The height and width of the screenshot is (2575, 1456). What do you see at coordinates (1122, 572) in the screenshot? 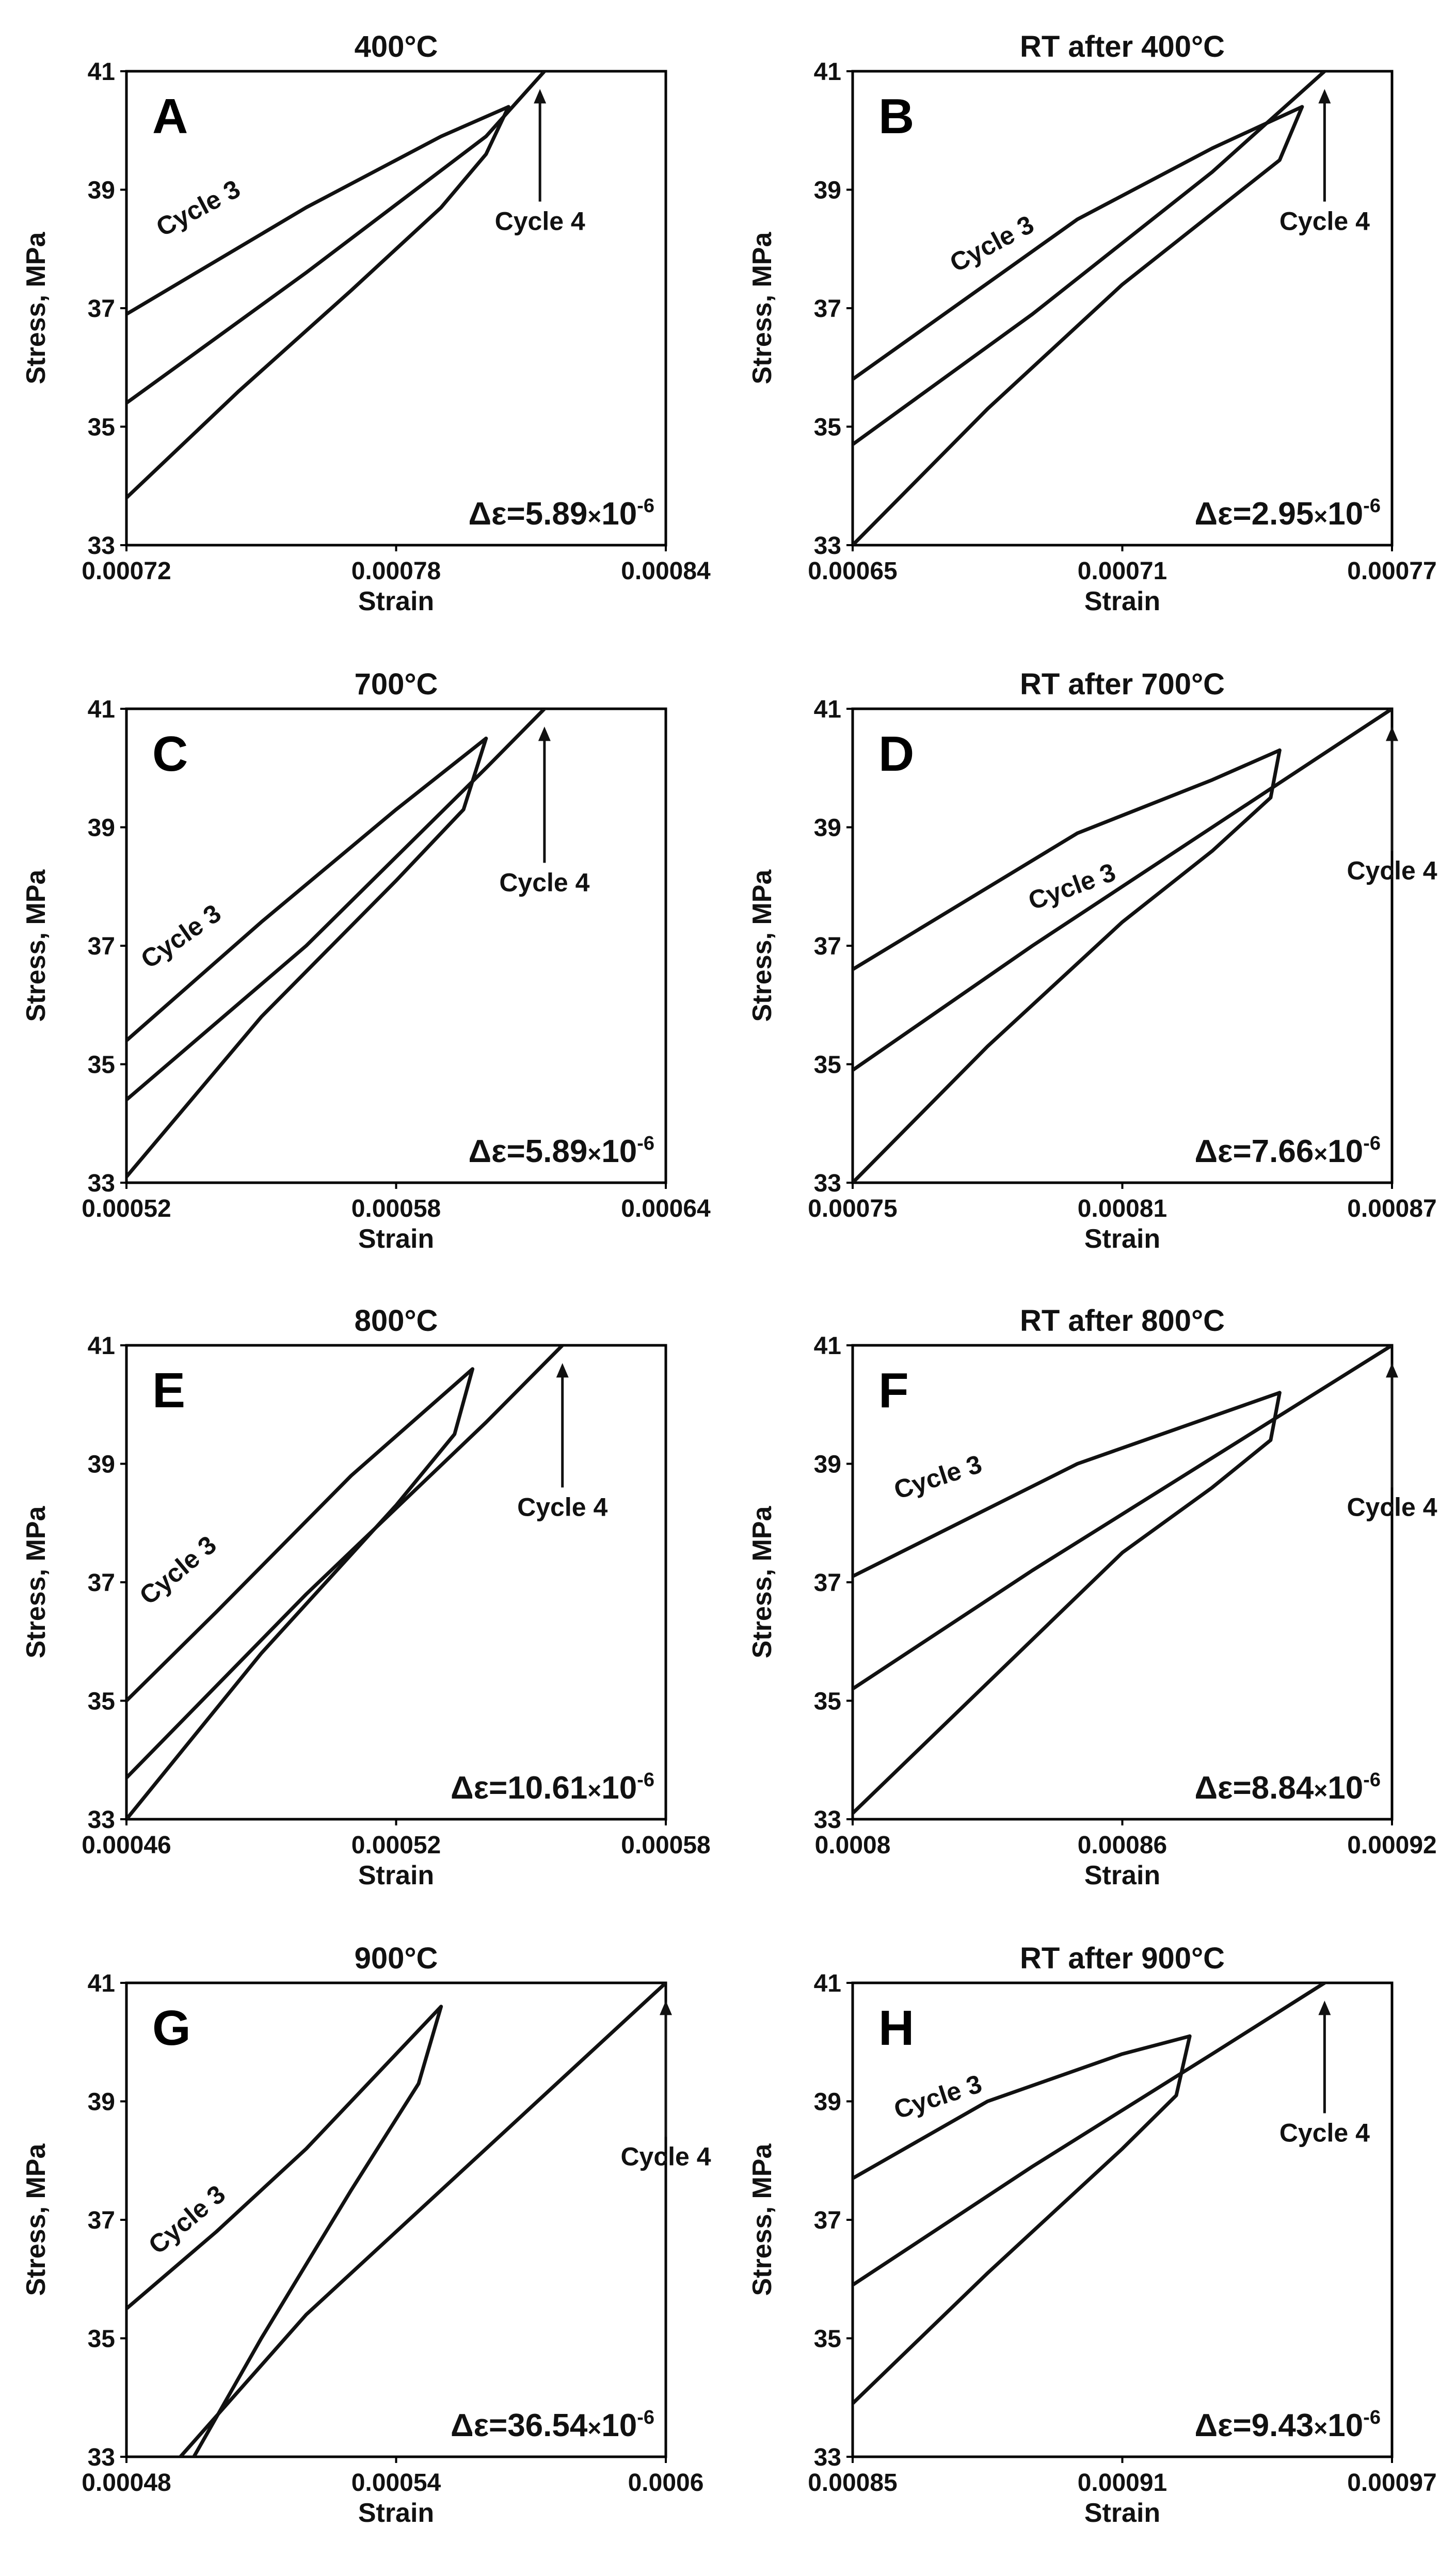
I see `x-tick-label: 0.00071` at bounding box center [1122, 572].